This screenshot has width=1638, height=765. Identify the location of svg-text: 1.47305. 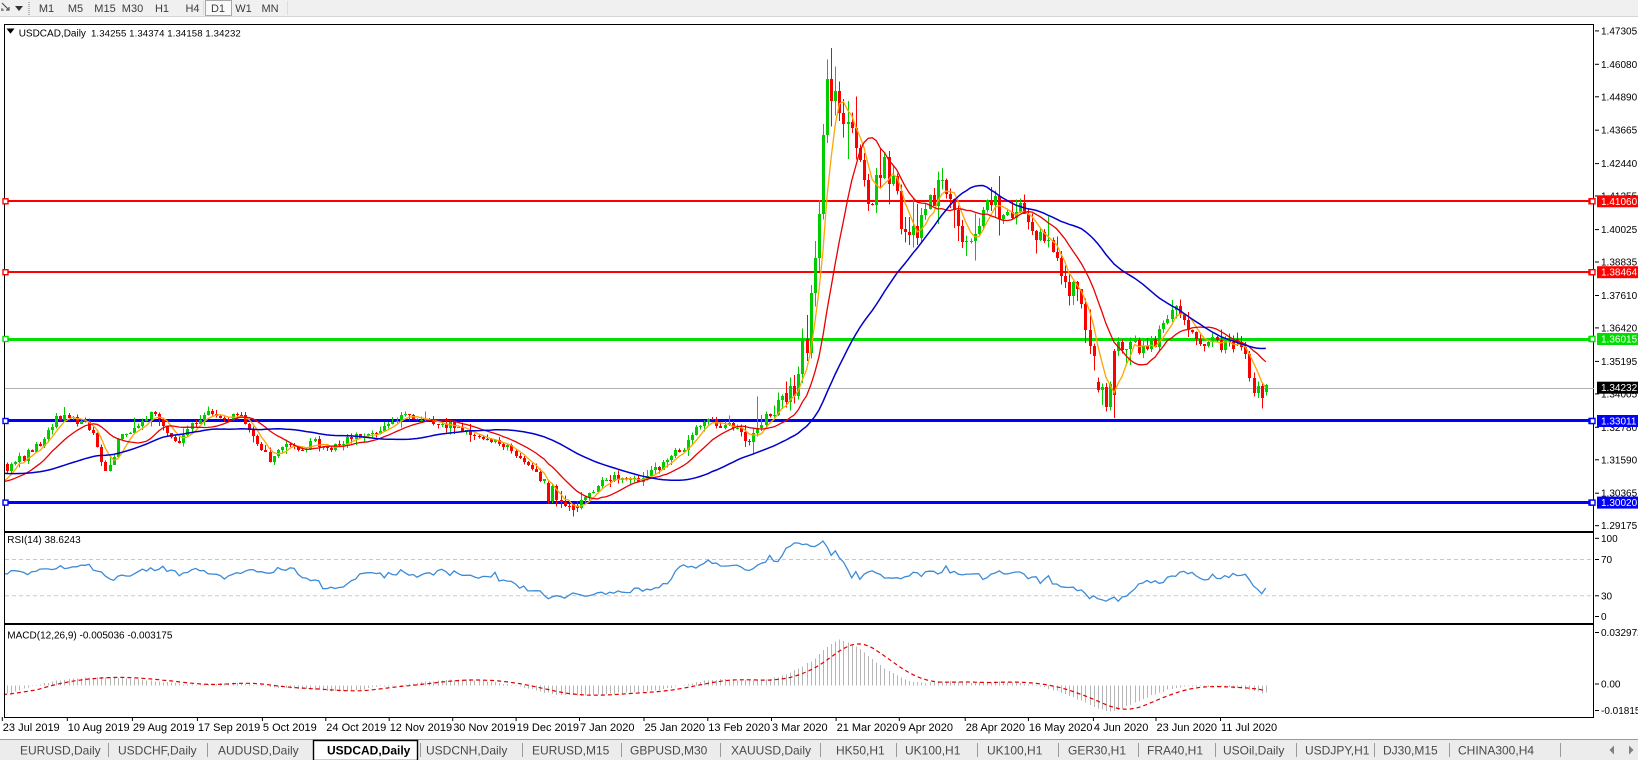
(1619, 31).